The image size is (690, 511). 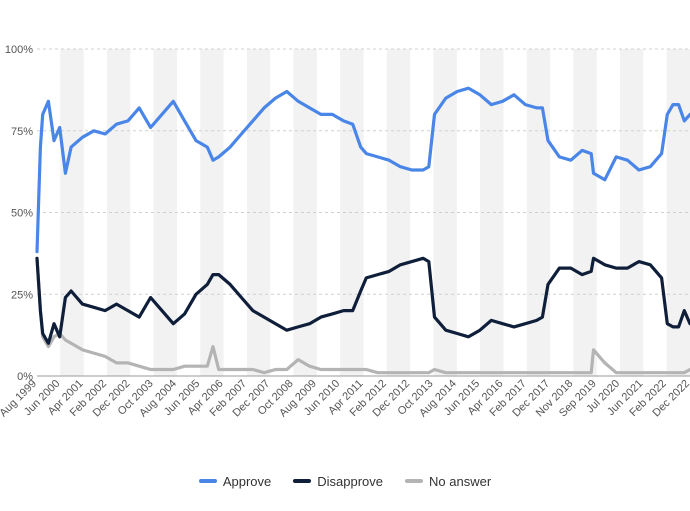 I want to click on y-tick-label: 50%, so click(x=22, y=214).